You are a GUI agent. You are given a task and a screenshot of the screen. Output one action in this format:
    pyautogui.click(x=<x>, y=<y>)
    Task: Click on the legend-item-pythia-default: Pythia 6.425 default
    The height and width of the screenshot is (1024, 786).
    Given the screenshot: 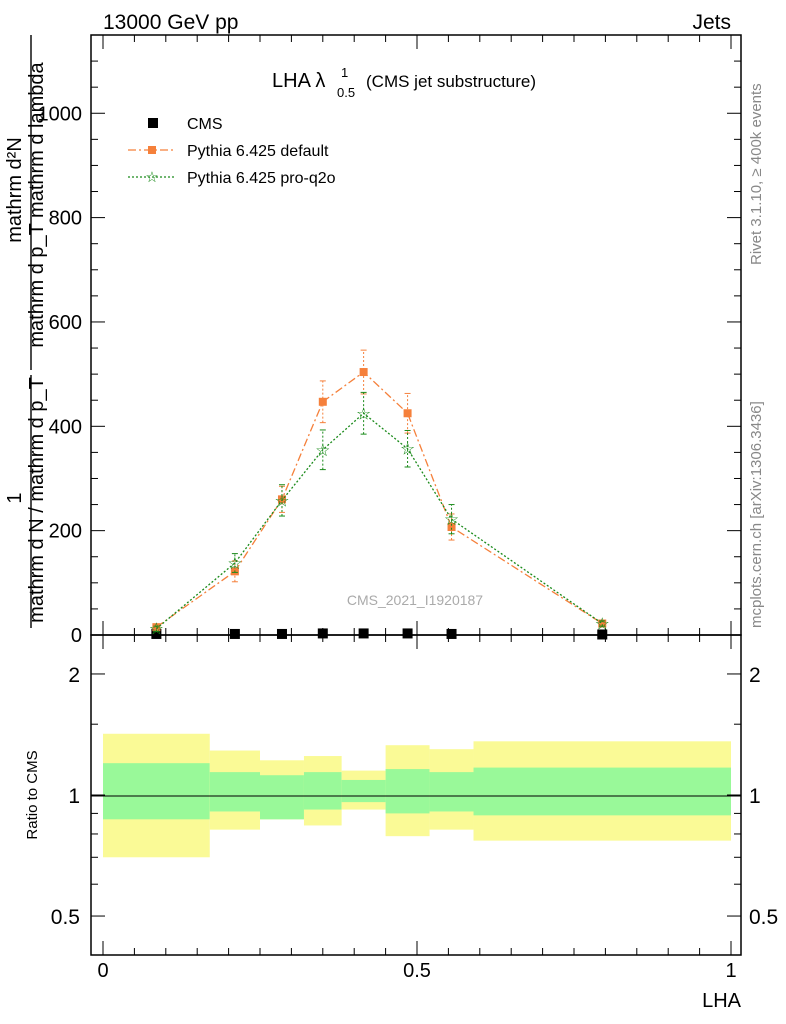 What is the action you would take?
    pyautogui.click(x=228, y=151)
    